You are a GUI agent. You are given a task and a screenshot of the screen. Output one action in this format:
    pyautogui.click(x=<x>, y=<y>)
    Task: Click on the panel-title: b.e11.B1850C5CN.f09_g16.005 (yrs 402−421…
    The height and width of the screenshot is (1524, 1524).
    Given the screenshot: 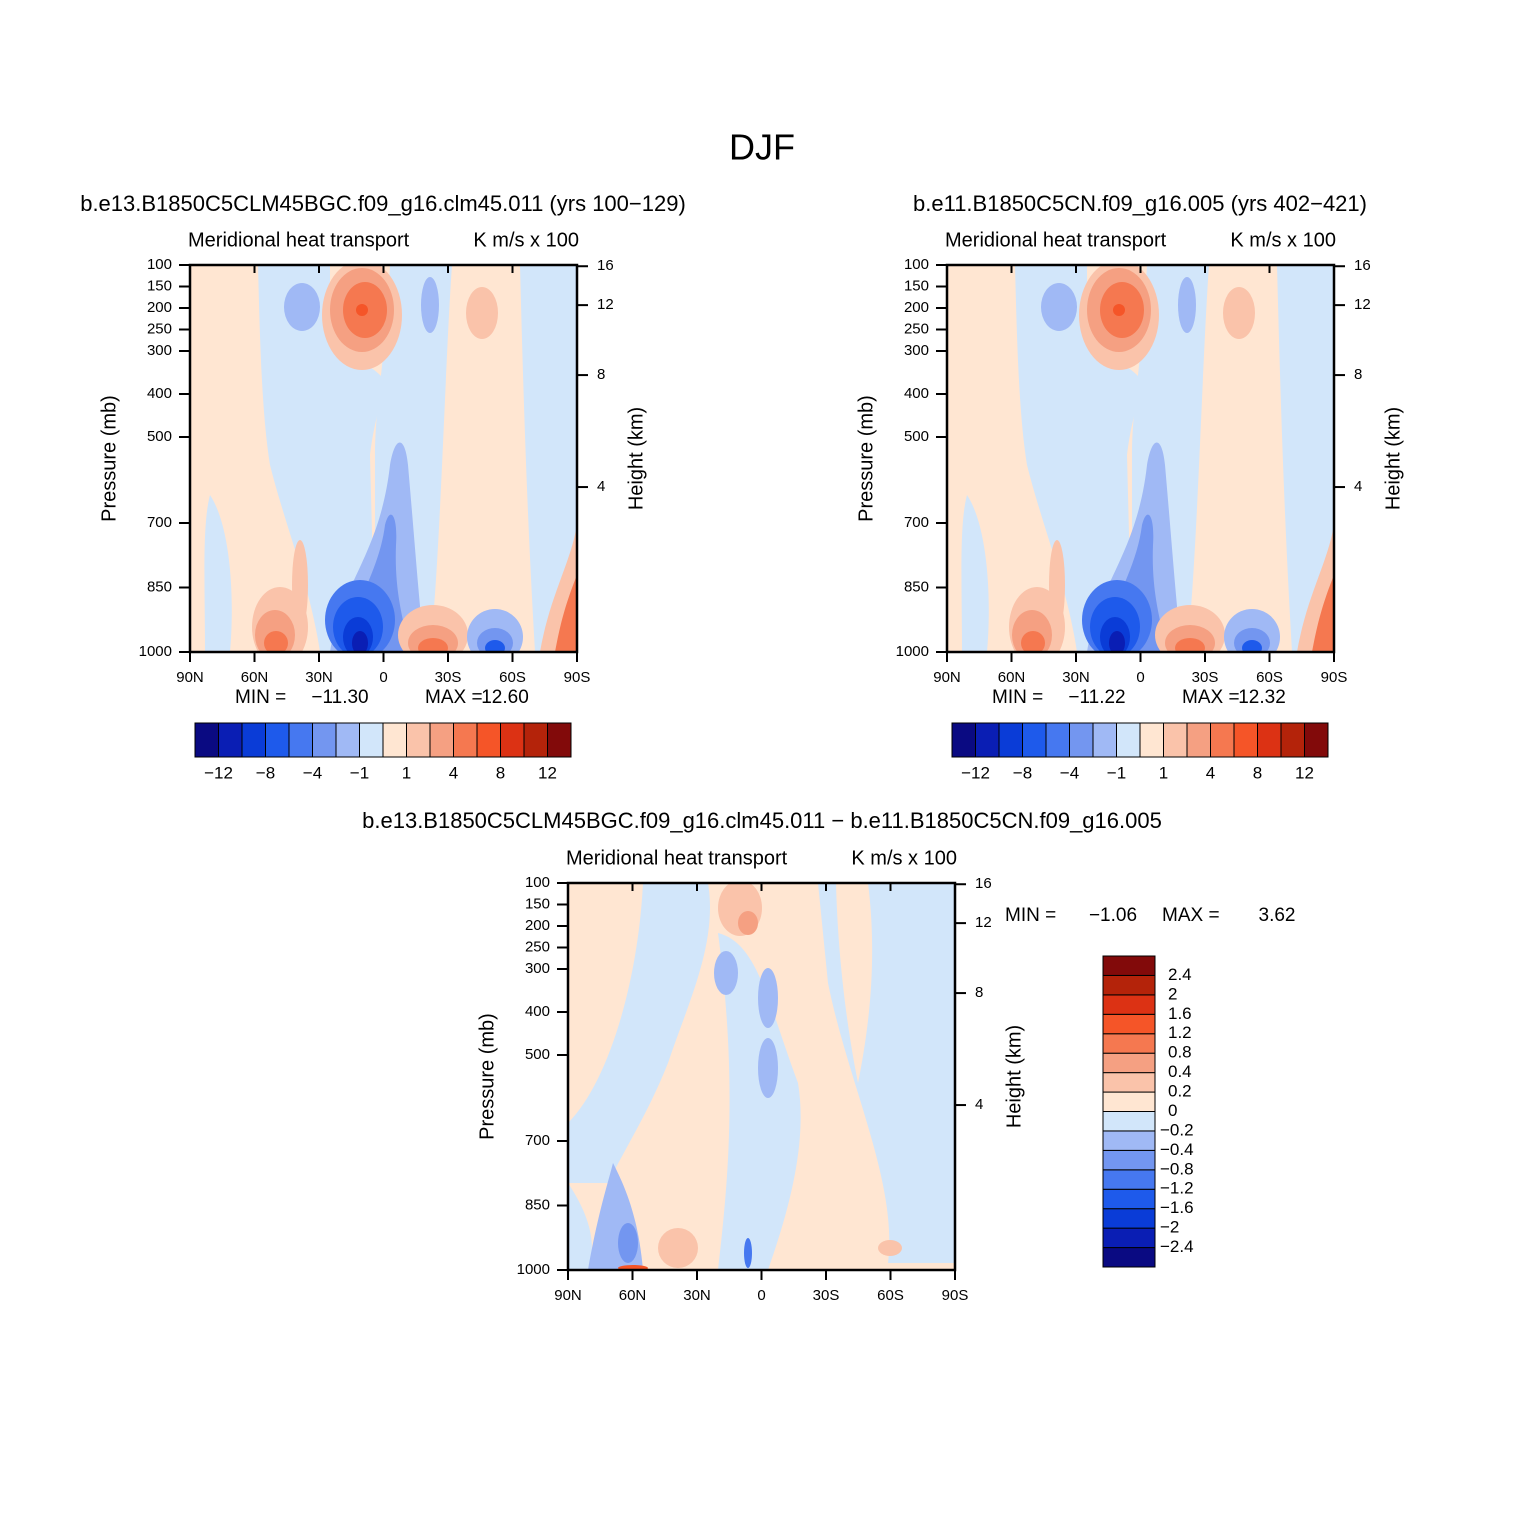 What is the action you would take?
    pyautogui.click(x=1140, y=203)
    